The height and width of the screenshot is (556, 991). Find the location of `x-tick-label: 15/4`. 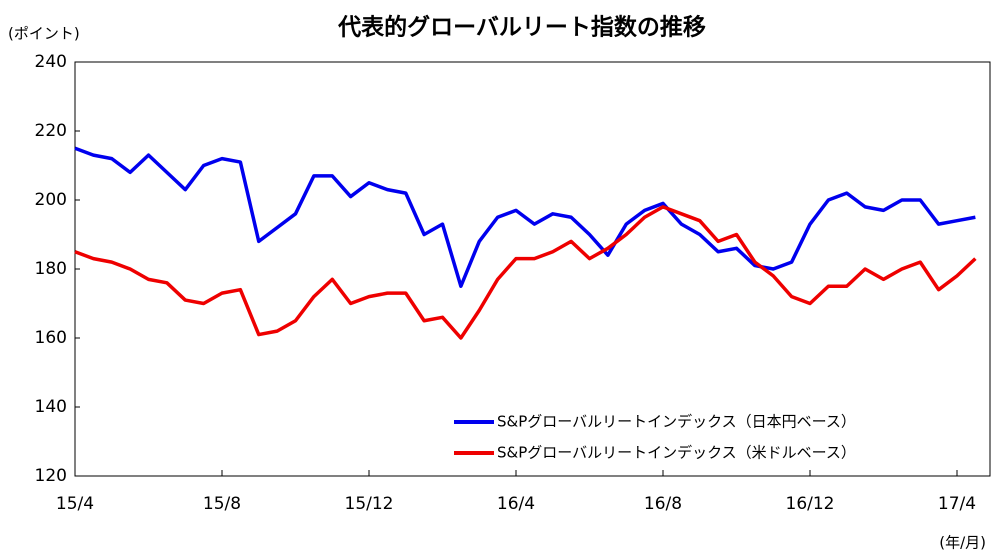

x-tick-label: 15/4 is located at coordinates (75, 504).